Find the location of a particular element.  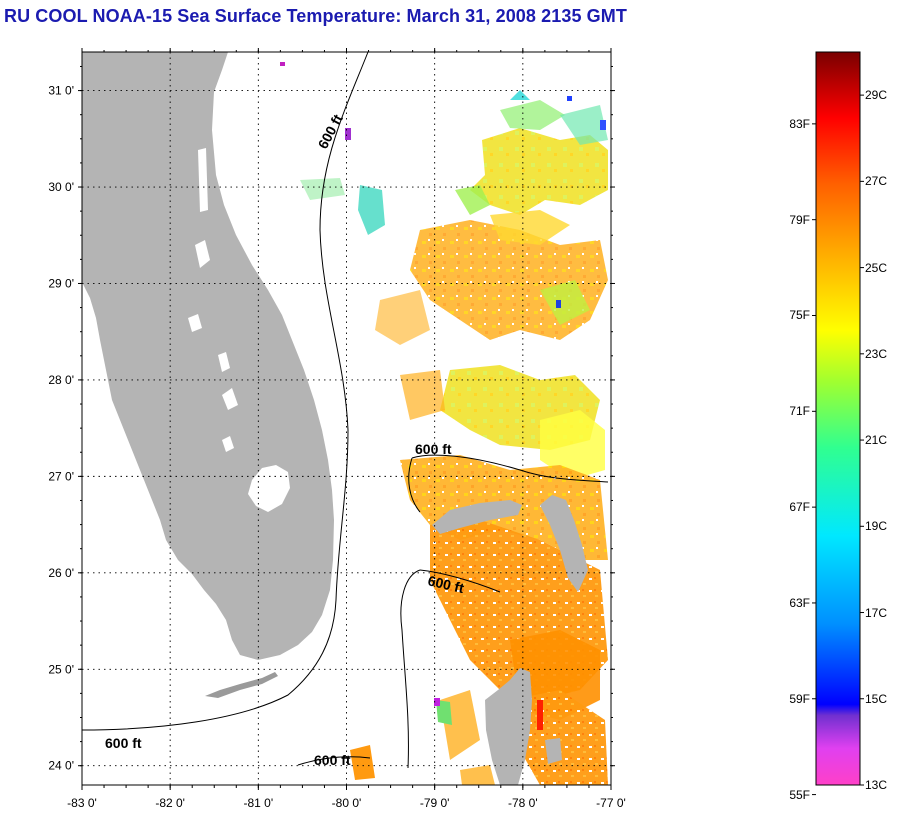

colorbar-f-label: 63F is located at coordinates (799, 602).